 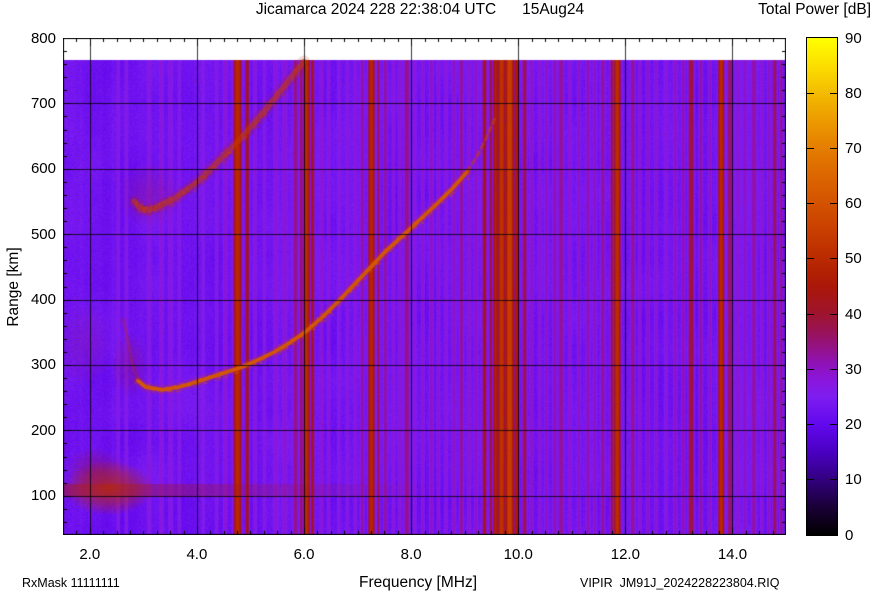 I want to click on footer-filename: VIPIR JM91J_2024228223804.RIQ, so click(x=680, y=583).